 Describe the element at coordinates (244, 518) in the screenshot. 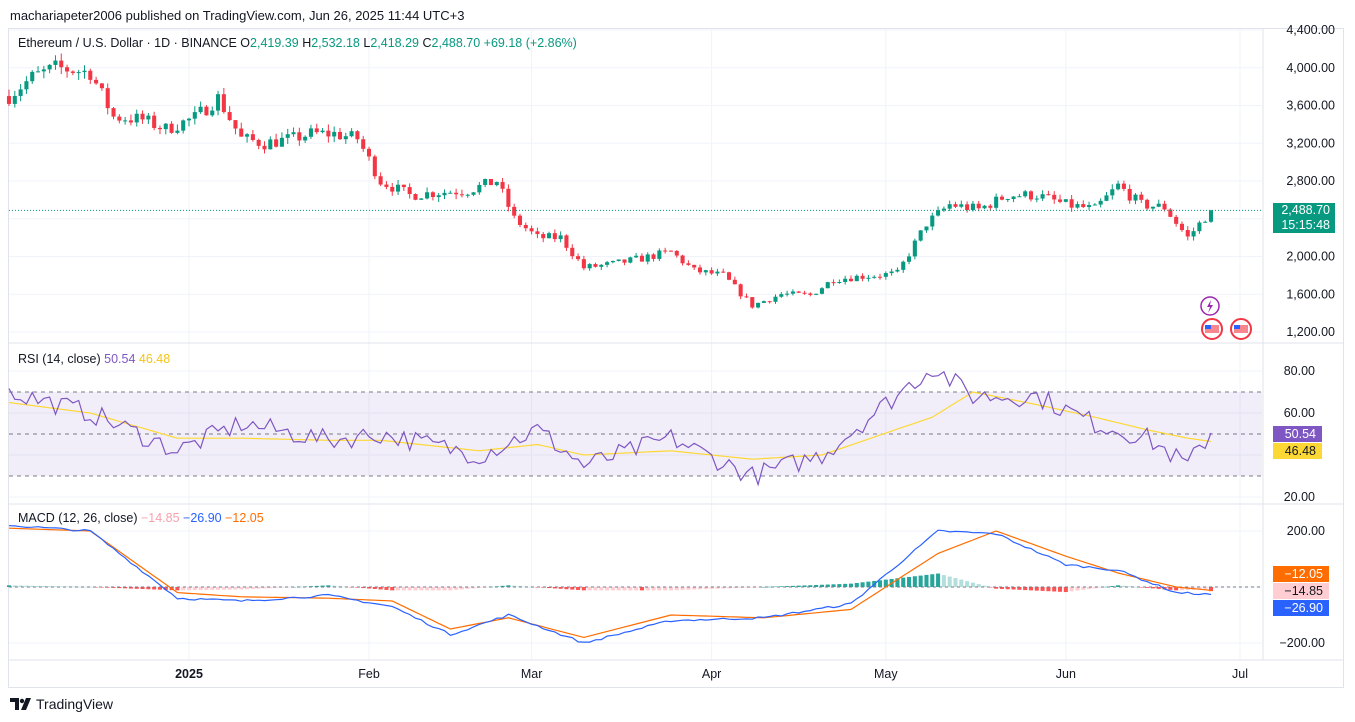

I see `macd-signal-legend-value: −12.05` at that location.